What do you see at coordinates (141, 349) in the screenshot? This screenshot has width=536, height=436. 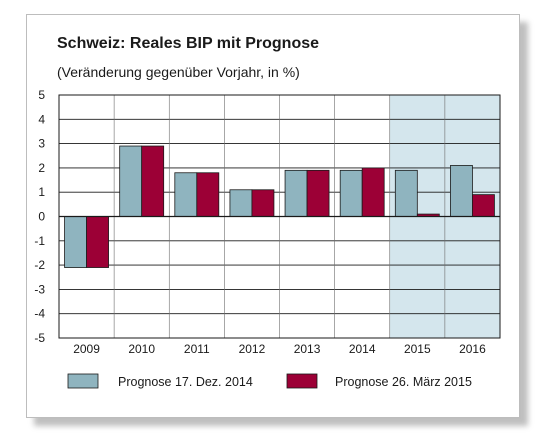 I see `x-tick-label: 2010` at bounding box center [141, 349].